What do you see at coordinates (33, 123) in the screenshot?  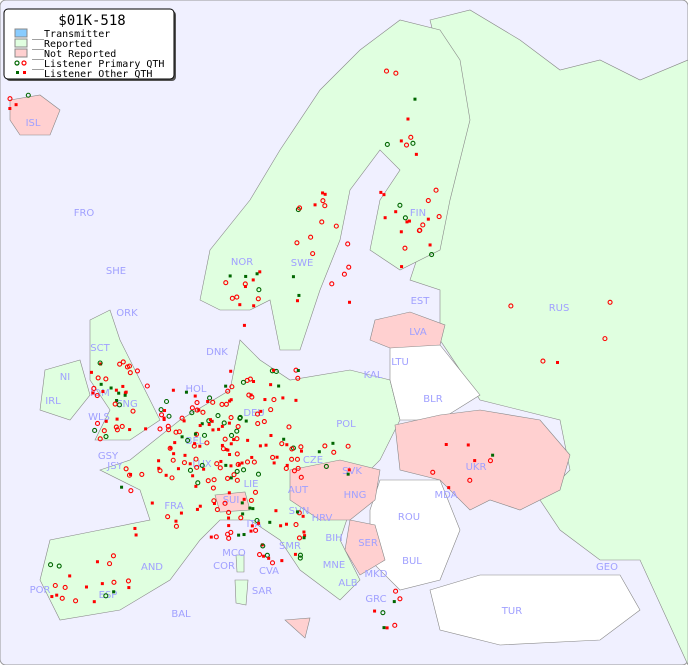 I see `label-isl: ISL` at bounding box center [33, 123].